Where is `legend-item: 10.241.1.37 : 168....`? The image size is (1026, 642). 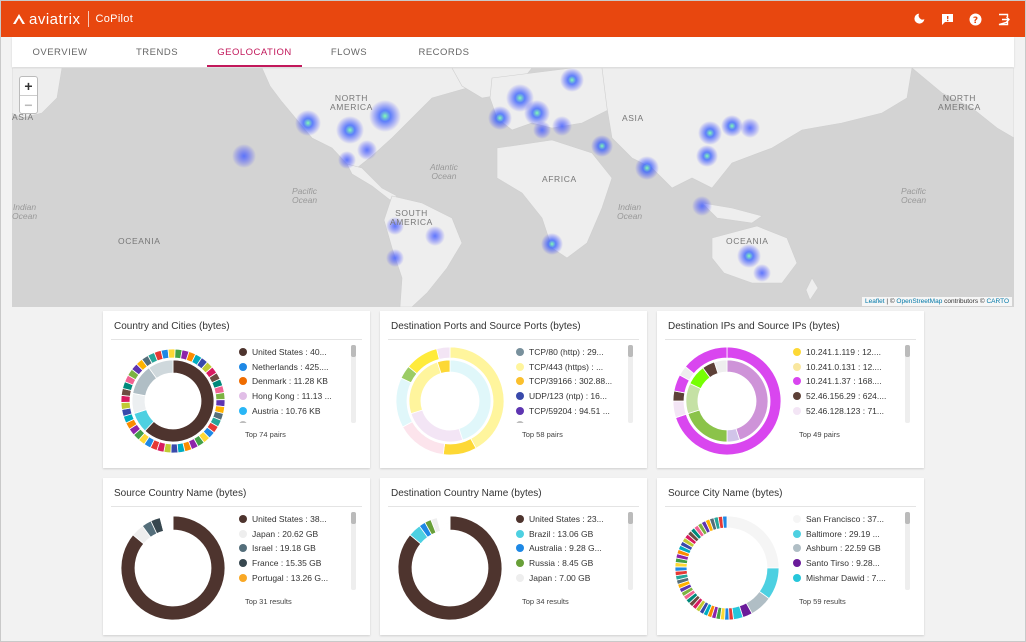
legend-item: 10.241.1.37 : 168.... is located at coordinates (847, 381).